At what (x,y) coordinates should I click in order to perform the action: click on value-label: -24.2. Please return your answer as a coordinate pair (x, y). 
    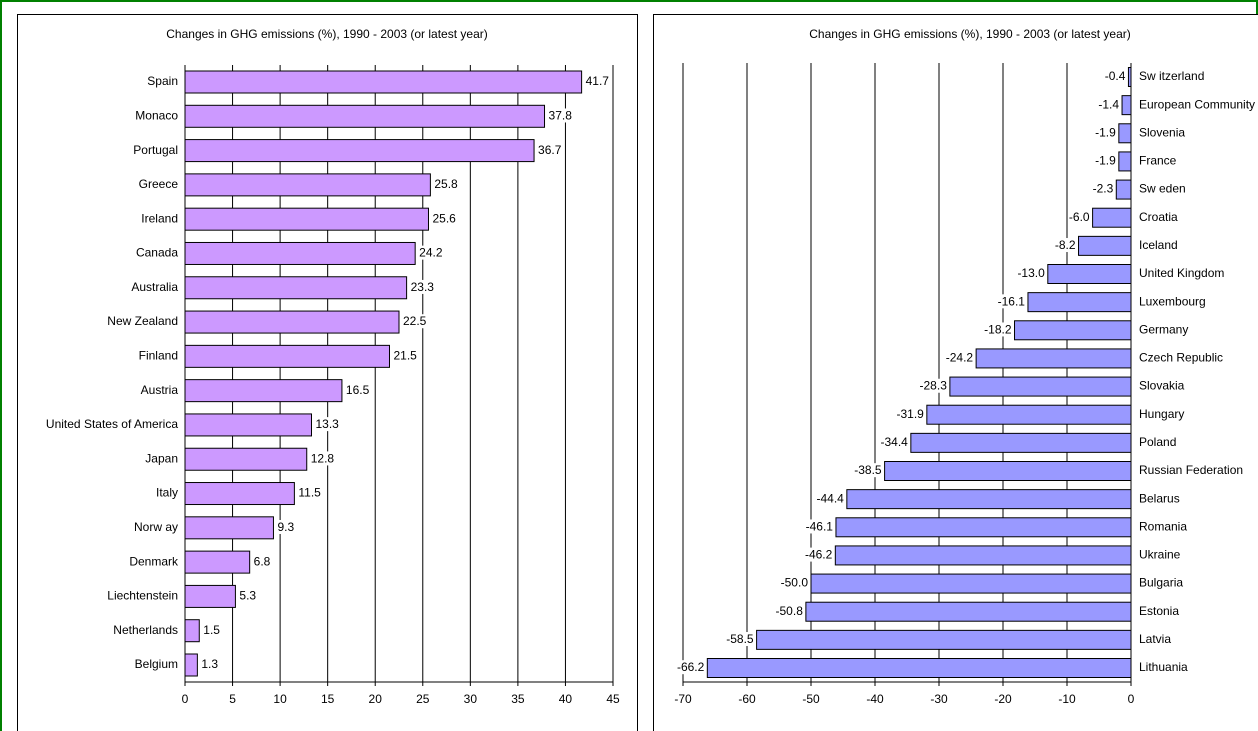
    Looking at the image, I should click on (960, 358).